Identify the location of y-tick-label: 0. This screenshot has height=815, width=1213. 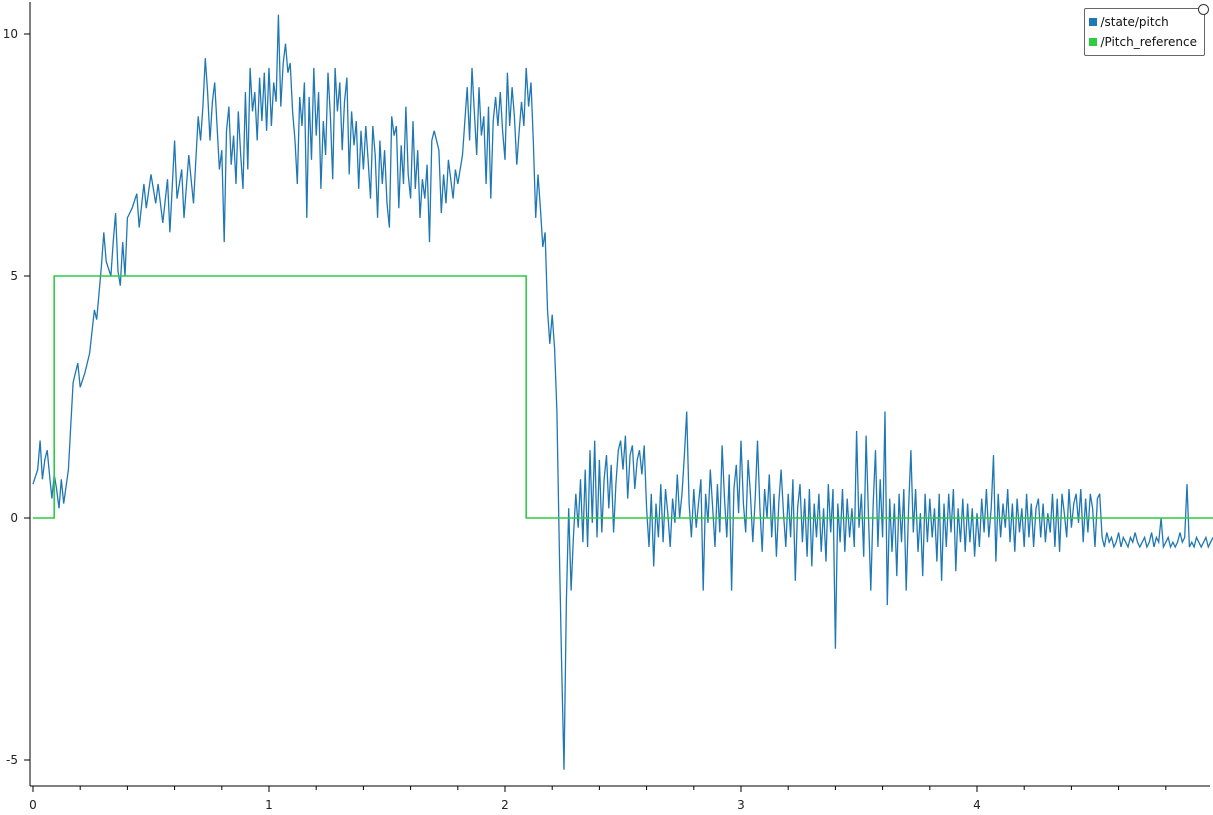
(14, 518).